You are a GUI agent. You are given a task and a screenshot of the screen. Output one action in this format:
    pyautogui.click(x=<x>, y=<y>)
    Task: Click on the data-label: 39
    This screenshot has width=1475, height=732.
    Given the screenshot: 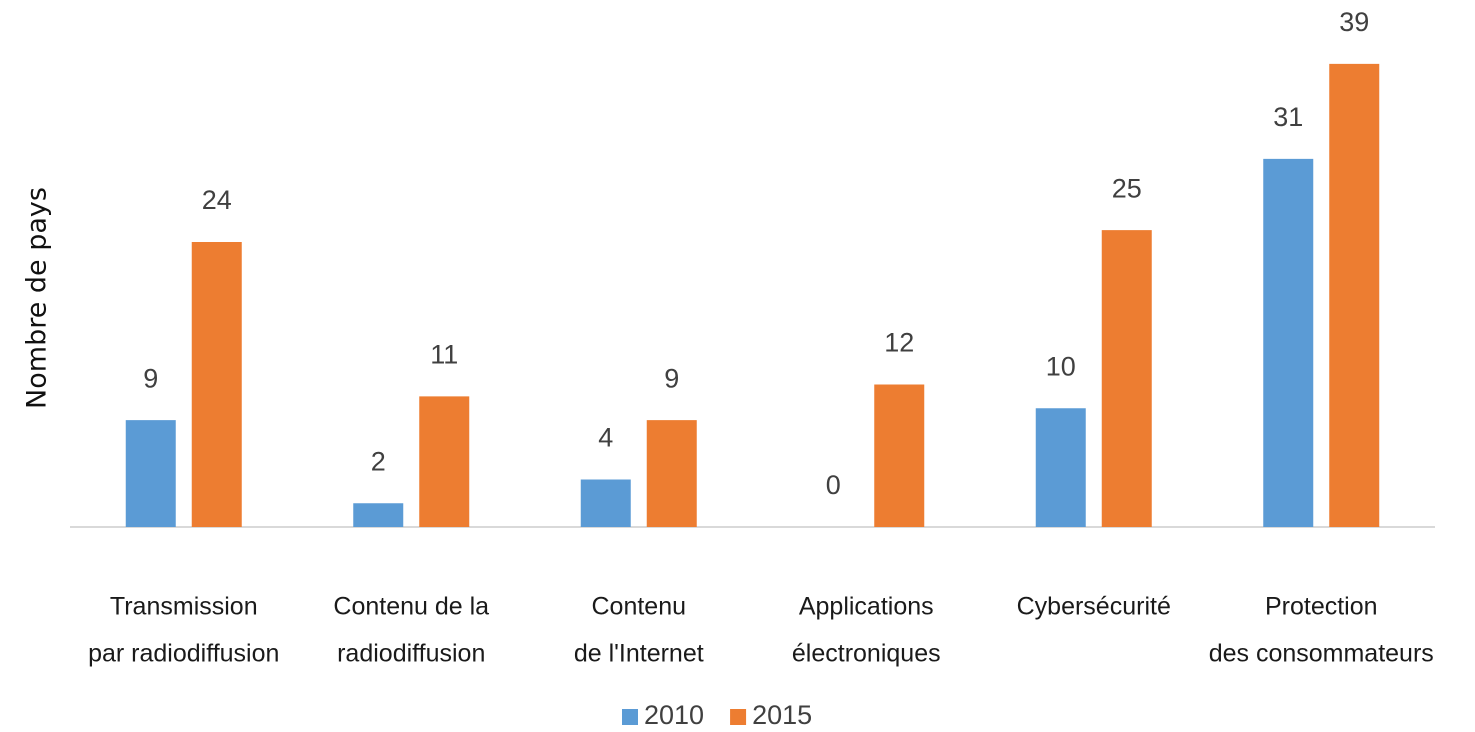 What is the action you would take?
    pyautogui.click(x=1354, y=22)
    